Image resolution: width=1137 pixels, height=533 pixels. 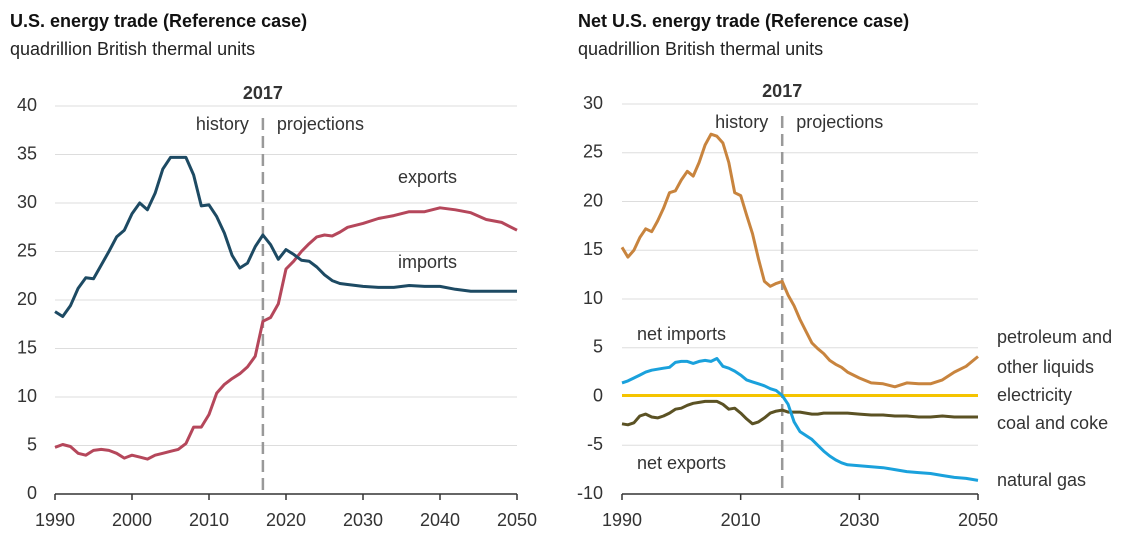 What do you see at coordinates (1054, 352) in the screenshot?
I see `series-label: petroleum and other liquids` at bounding box center [1054, 352].